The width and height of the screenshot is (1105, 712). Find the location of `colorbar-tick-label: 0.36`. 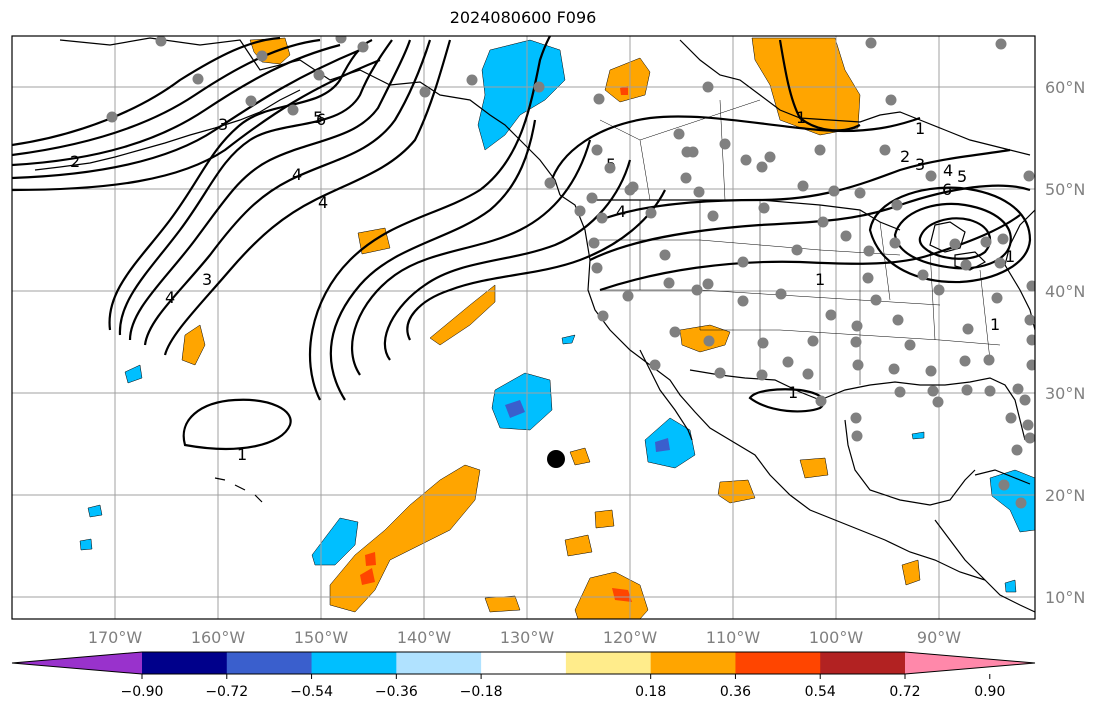

colorbar-tick-label: 0.36 is located at coordinates (735, 692).